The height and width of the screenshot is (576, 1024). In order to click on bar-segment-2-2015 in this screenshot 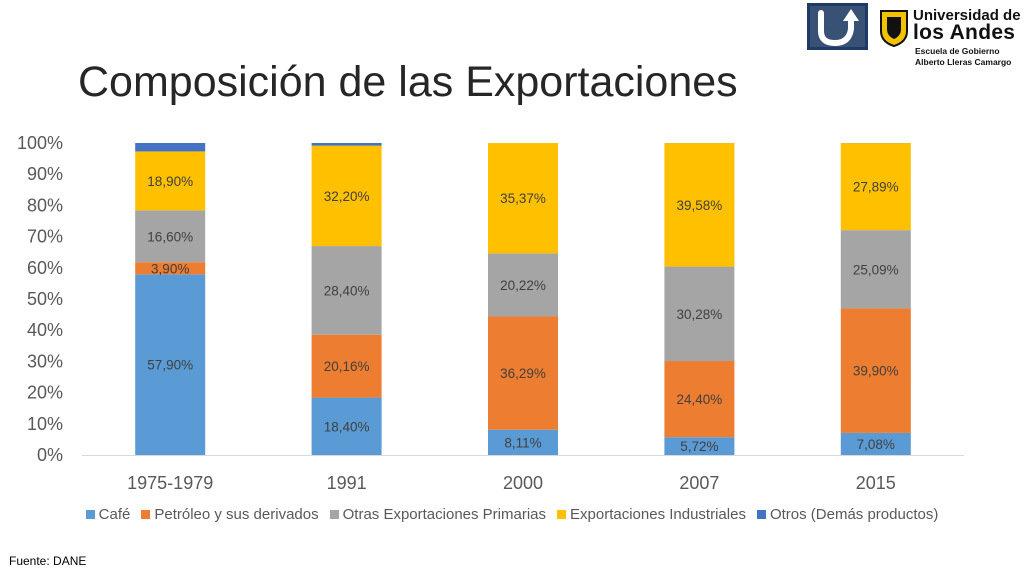, I will do `click(875, 370)`.